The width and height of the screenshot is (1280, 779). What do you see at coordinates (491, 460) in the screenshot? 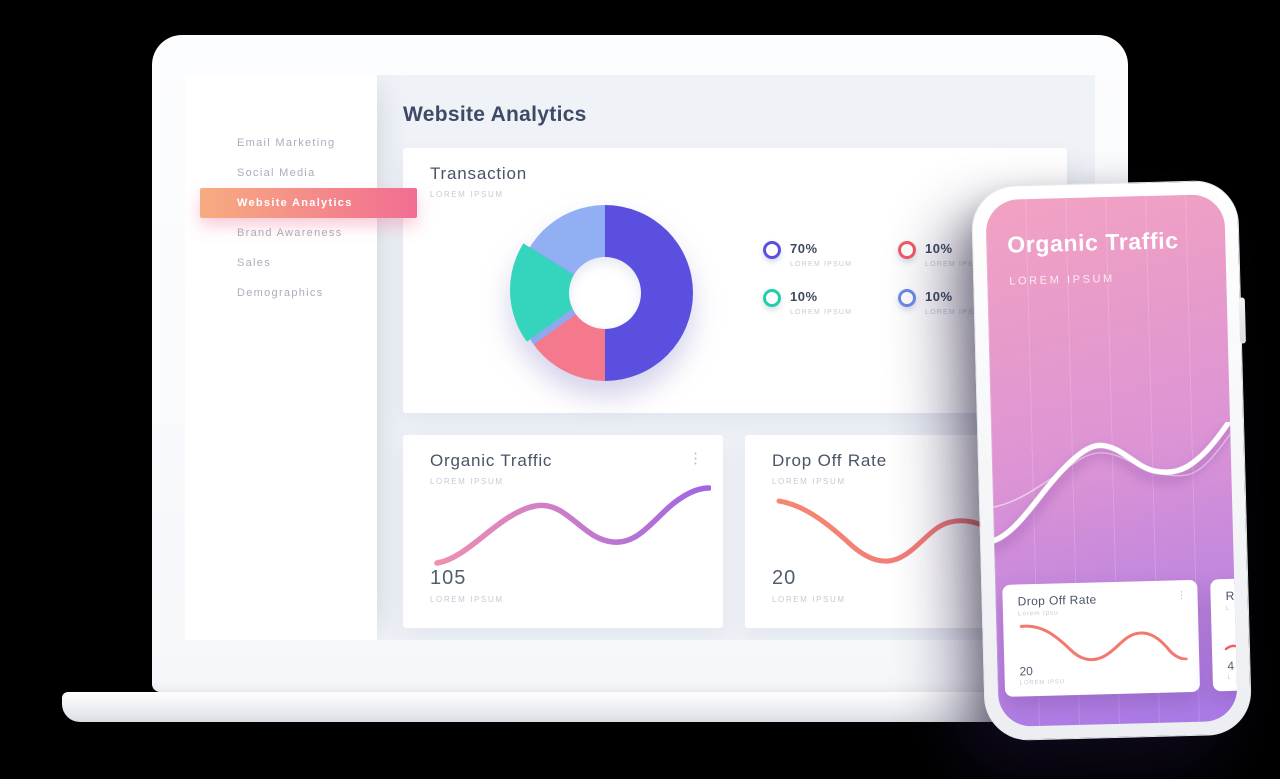
I see `organic-card-title: Organic Traffic` at bounding box center [491, 460].